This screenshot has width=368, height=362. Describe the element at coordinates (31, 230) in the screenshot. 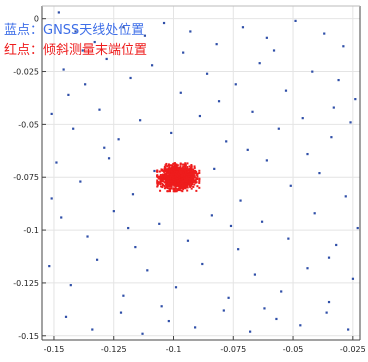

I see `y-tick-label: -0.1` at that location.